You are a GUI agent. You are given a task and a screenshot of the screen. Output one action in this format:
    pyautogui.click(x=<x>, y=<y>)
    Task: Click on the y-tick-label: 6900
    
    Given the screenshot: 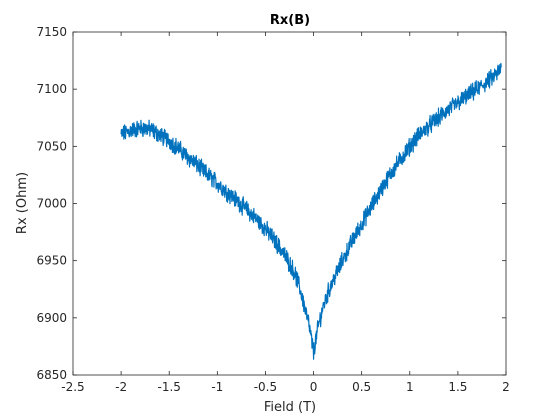 What is the action you would take?
    pyautogui.click(x=51, y=318)
    